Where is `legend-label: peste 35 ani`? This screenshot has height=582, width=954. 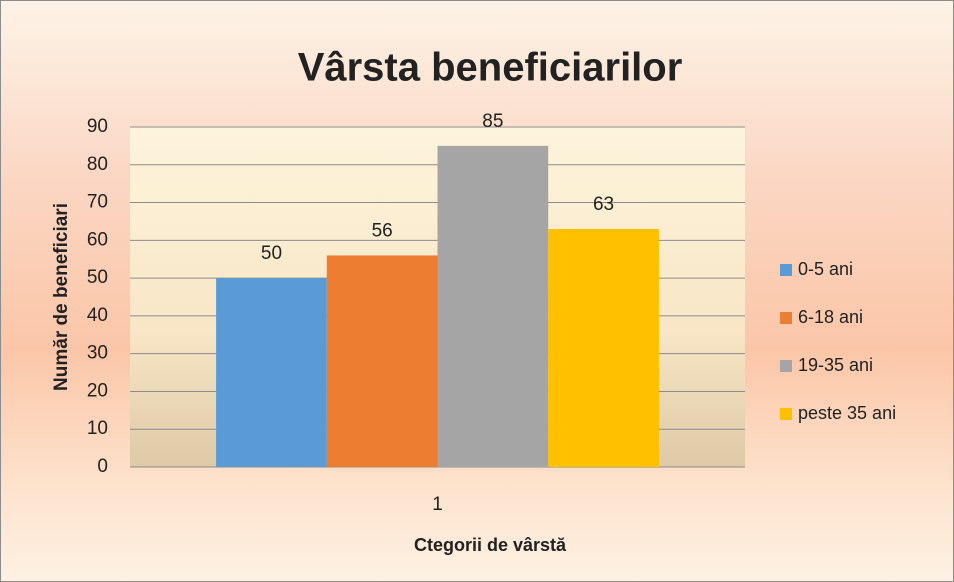 legend-label: peste 35 ani is located at coordinates (847, 413).